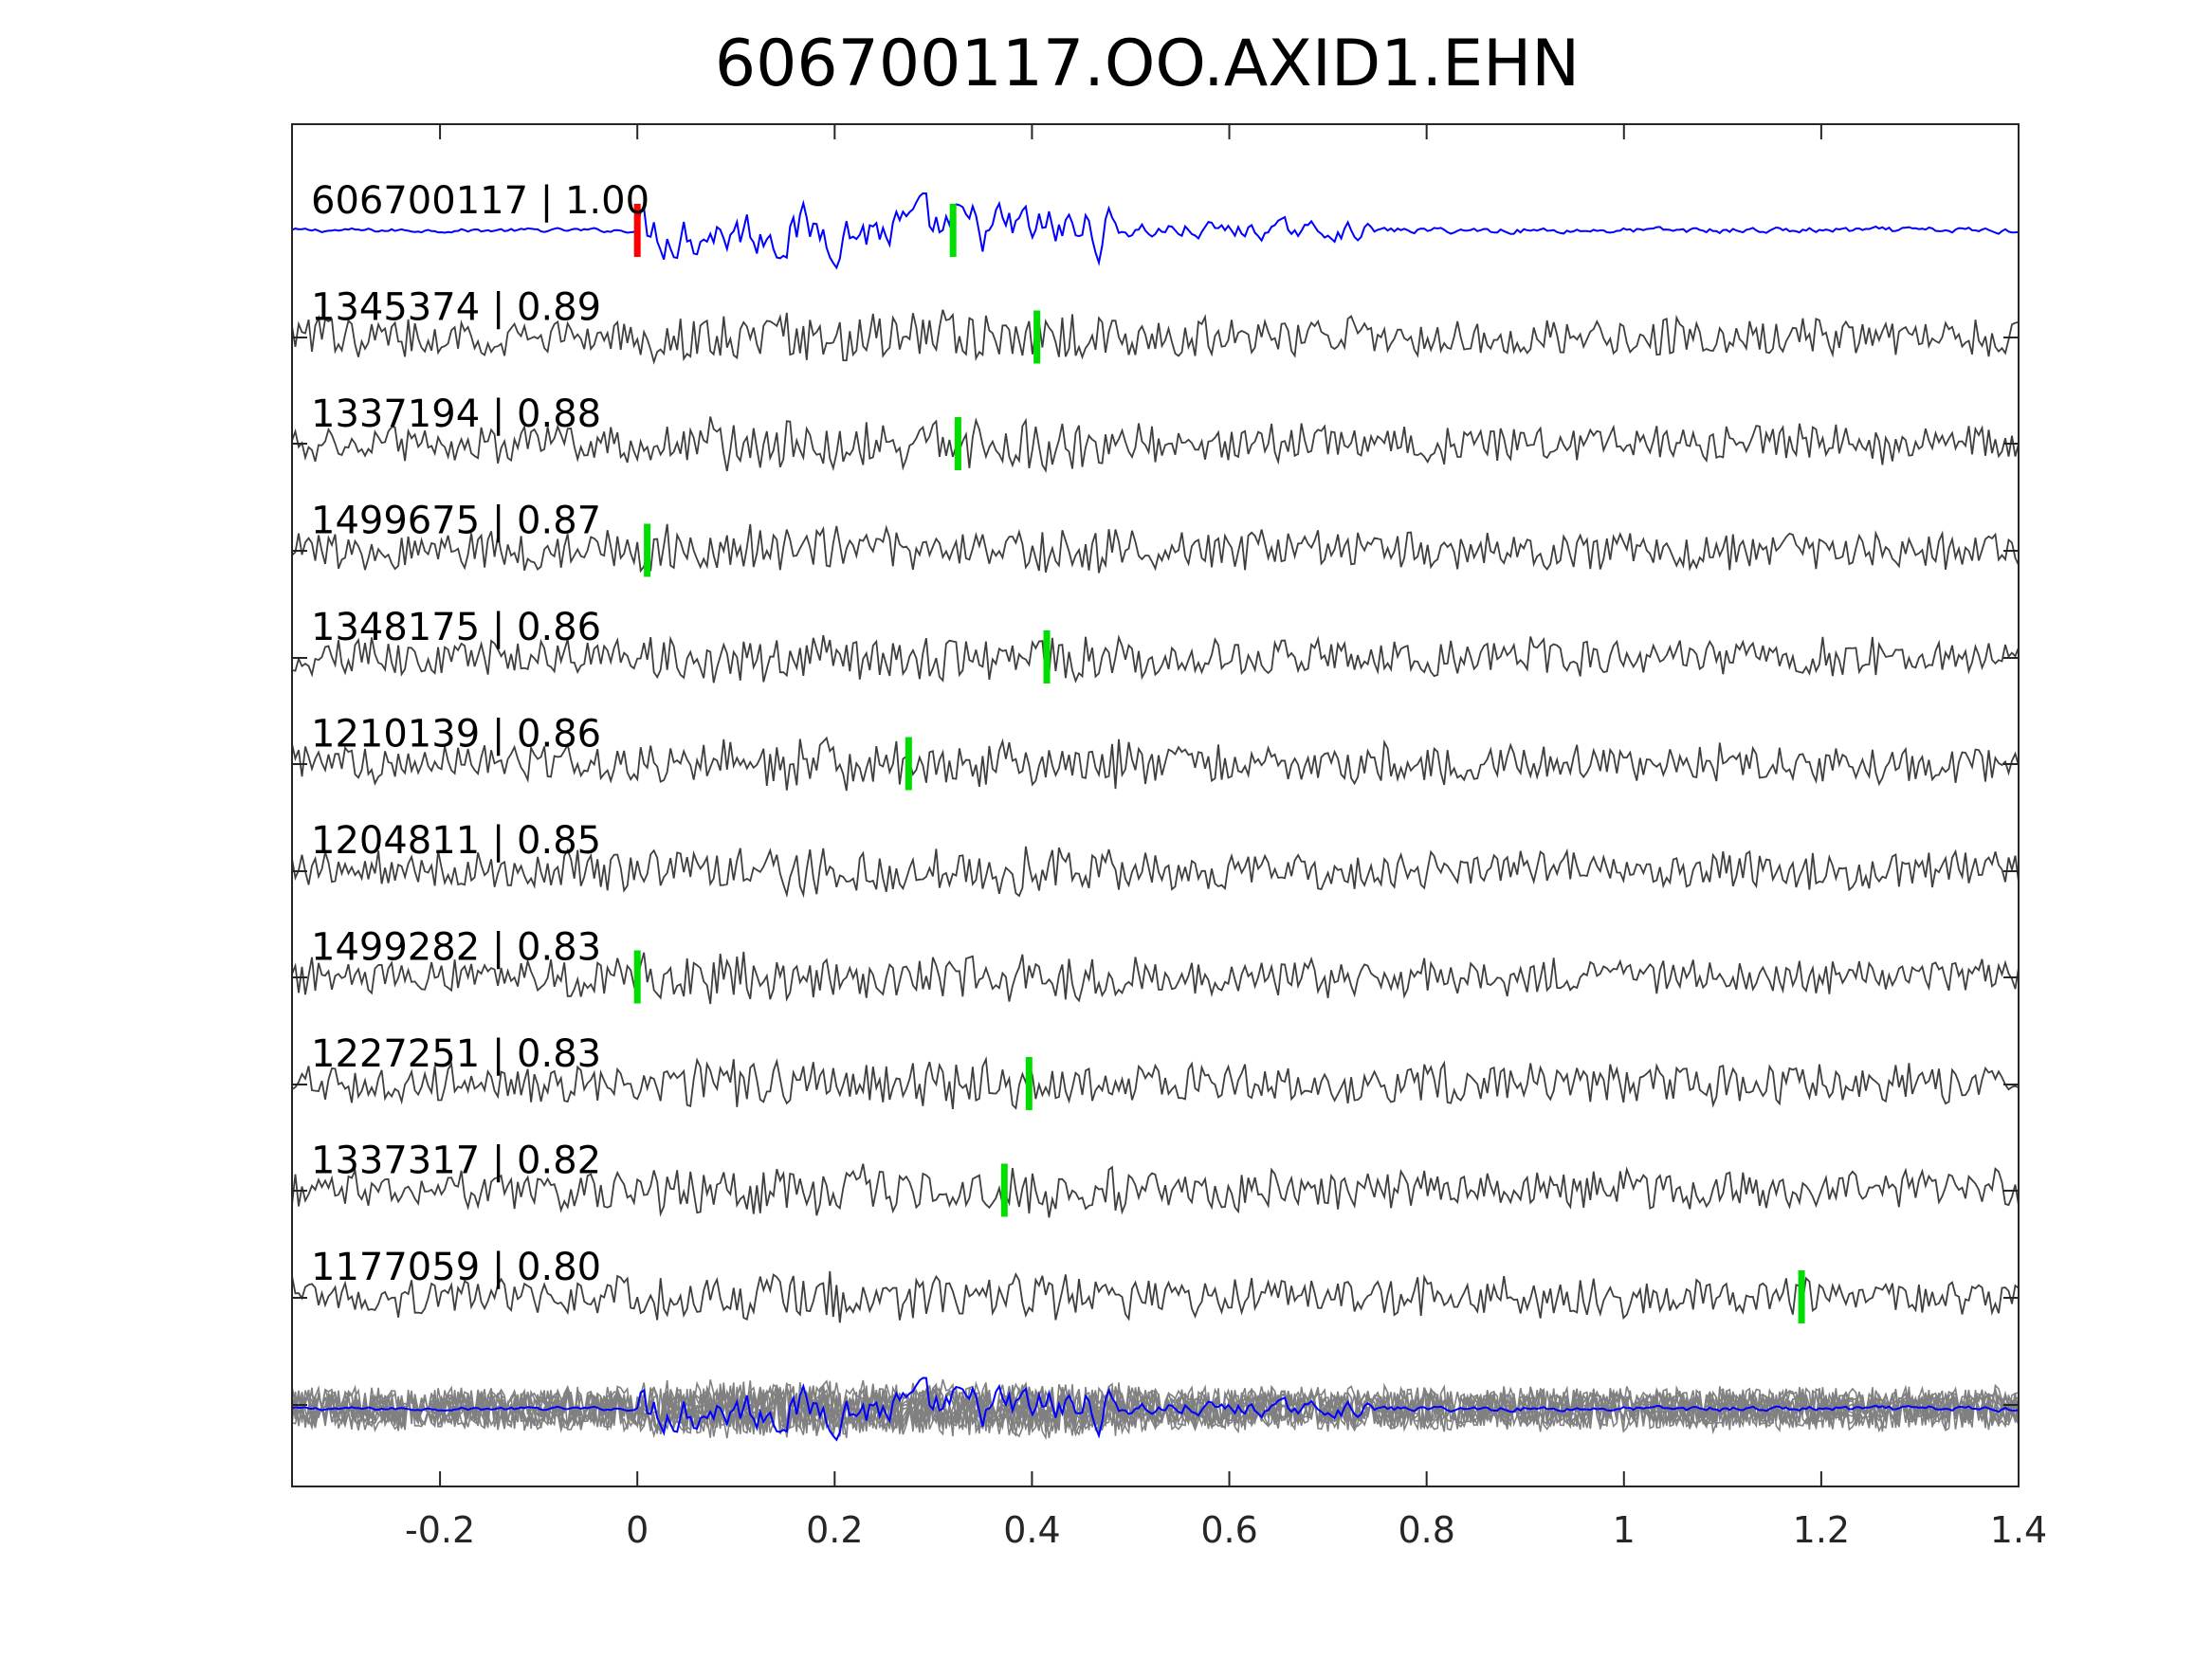 This screenshot has height=1659, width=2212. What do you see at coordinates (456, 627) in the screenshot?
I see `trace-label-4: 1348175 | 0.86` at bounding box center [456, 627].